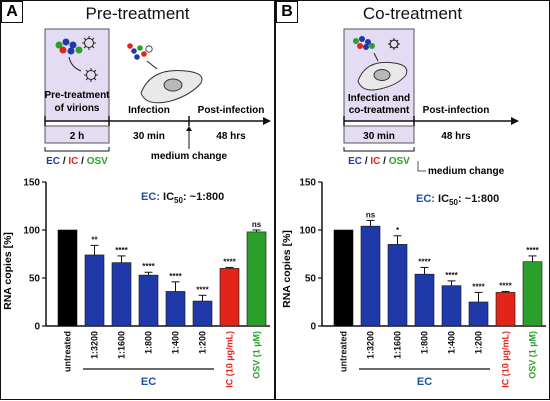 This screenshot has height=401, width=550. What do you see at coordinates (149, 136) in the screenshot?
I see `step2-duration: 30 min` at bounding box center [149, 136].